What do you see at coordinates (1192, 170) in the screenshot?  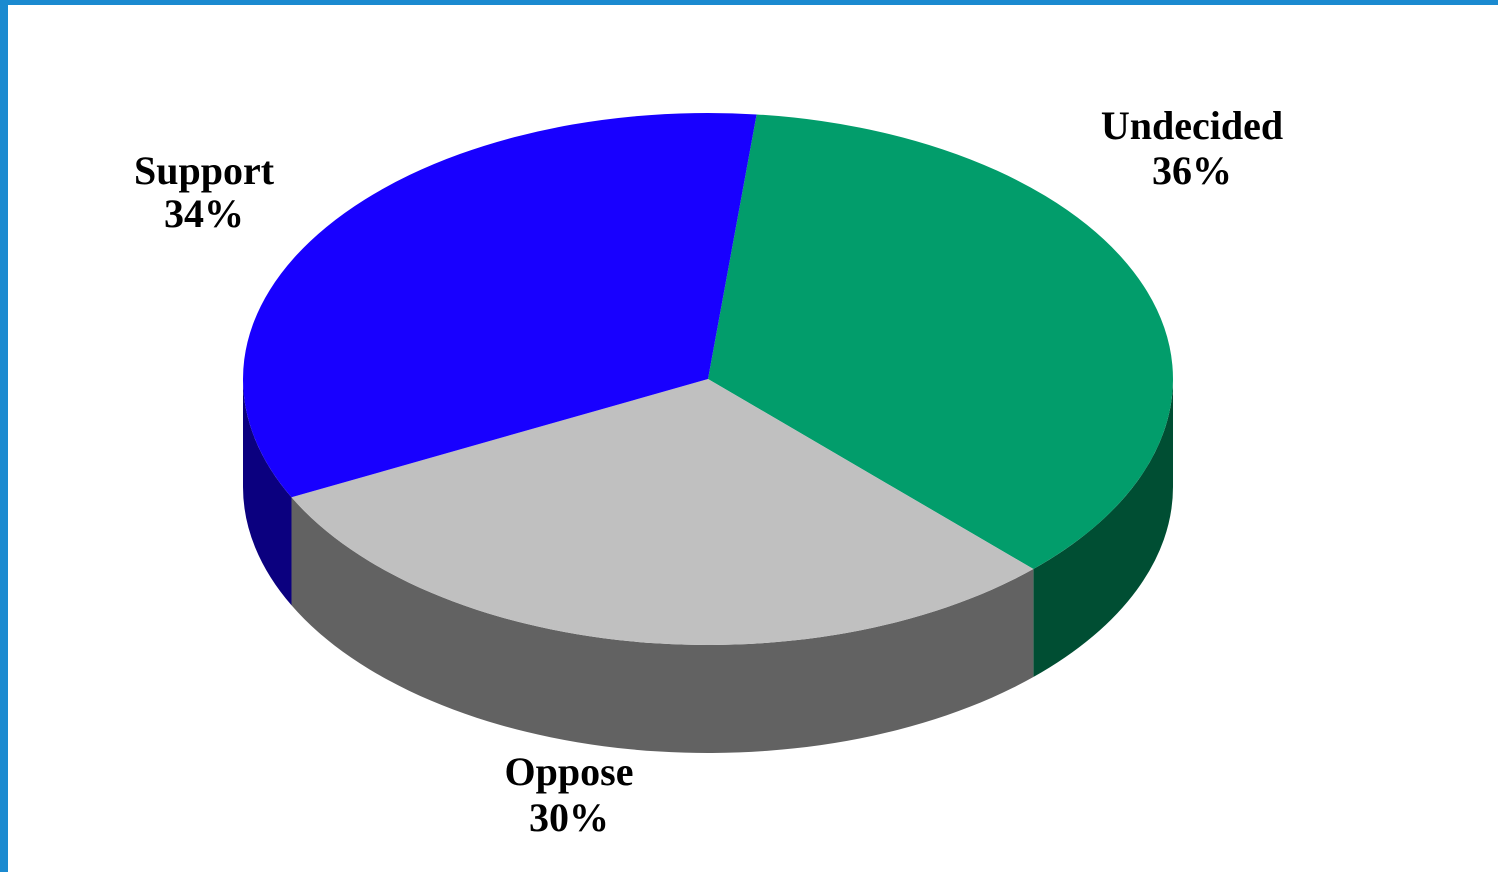 I see `slice-label-undecided-value: 36%` at bounding box center [1192, 170].